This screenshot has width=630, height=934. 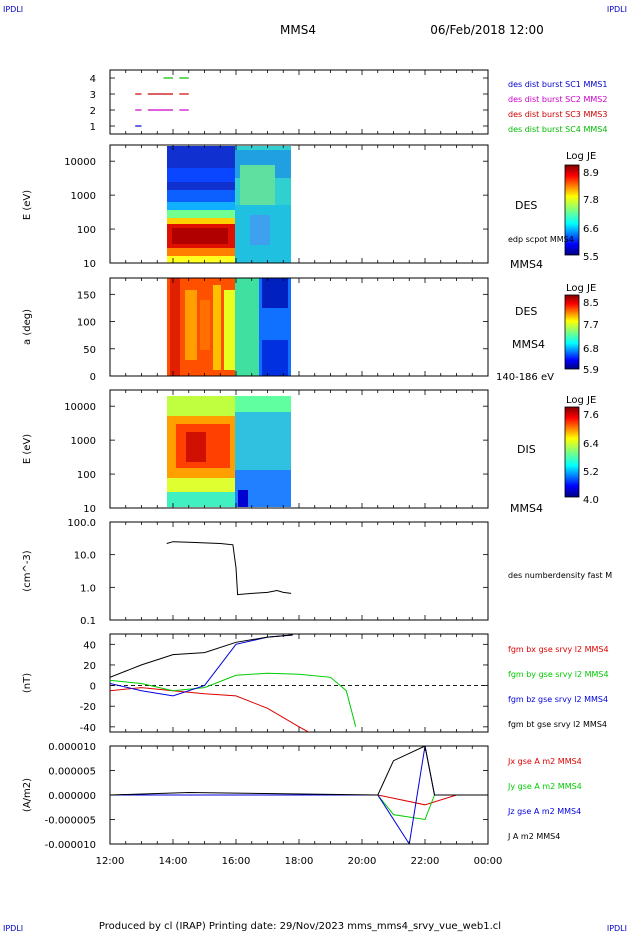 I want to click on label-mms4-c: MMS4, so click(x=526, y=508).